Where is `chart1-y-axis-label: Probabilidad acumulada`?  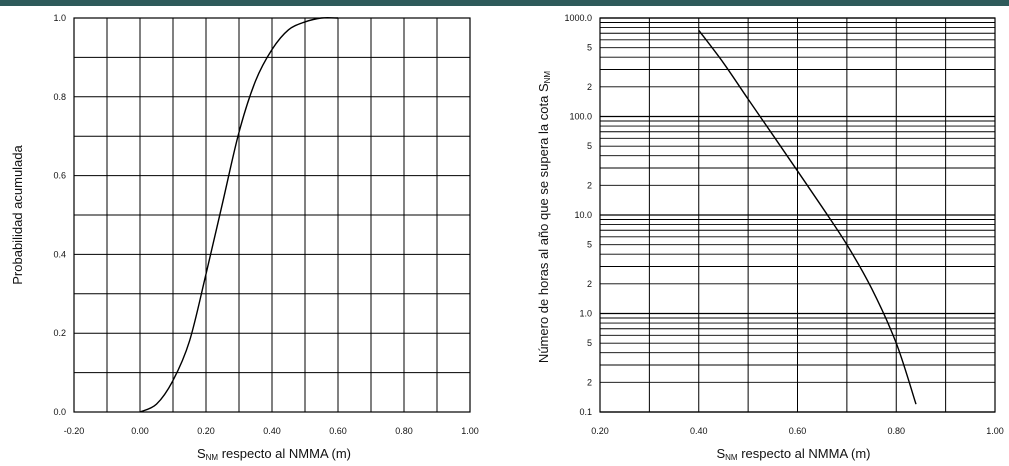
chart1-y-axis-label: Probabilidad acumulada is located at coordinates (17, 214).